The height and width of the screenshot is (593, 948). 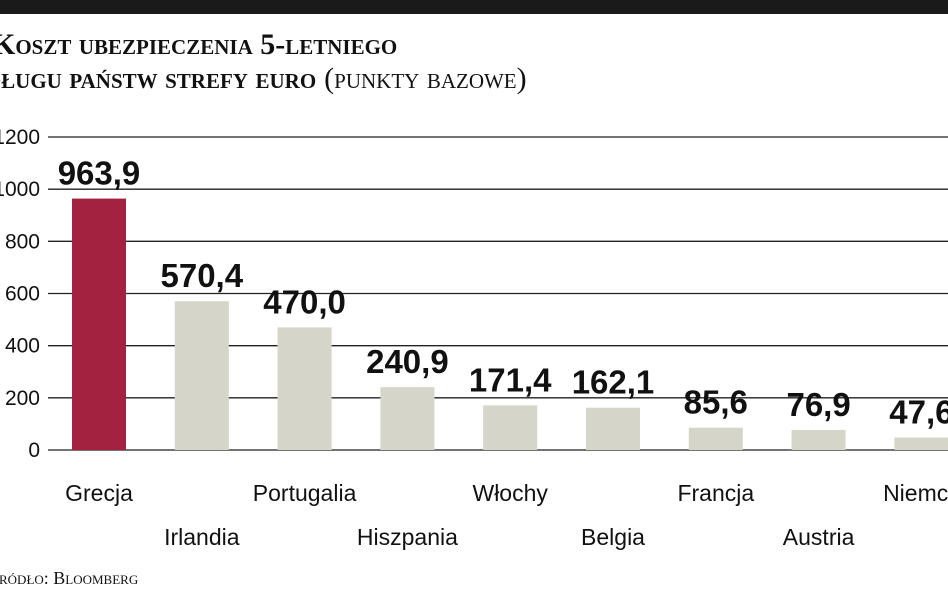 What do you see at coordinates (305, 493) in the screenshot?
I see `x-tick-label: Portugalia` at bounding box center [305, 493].